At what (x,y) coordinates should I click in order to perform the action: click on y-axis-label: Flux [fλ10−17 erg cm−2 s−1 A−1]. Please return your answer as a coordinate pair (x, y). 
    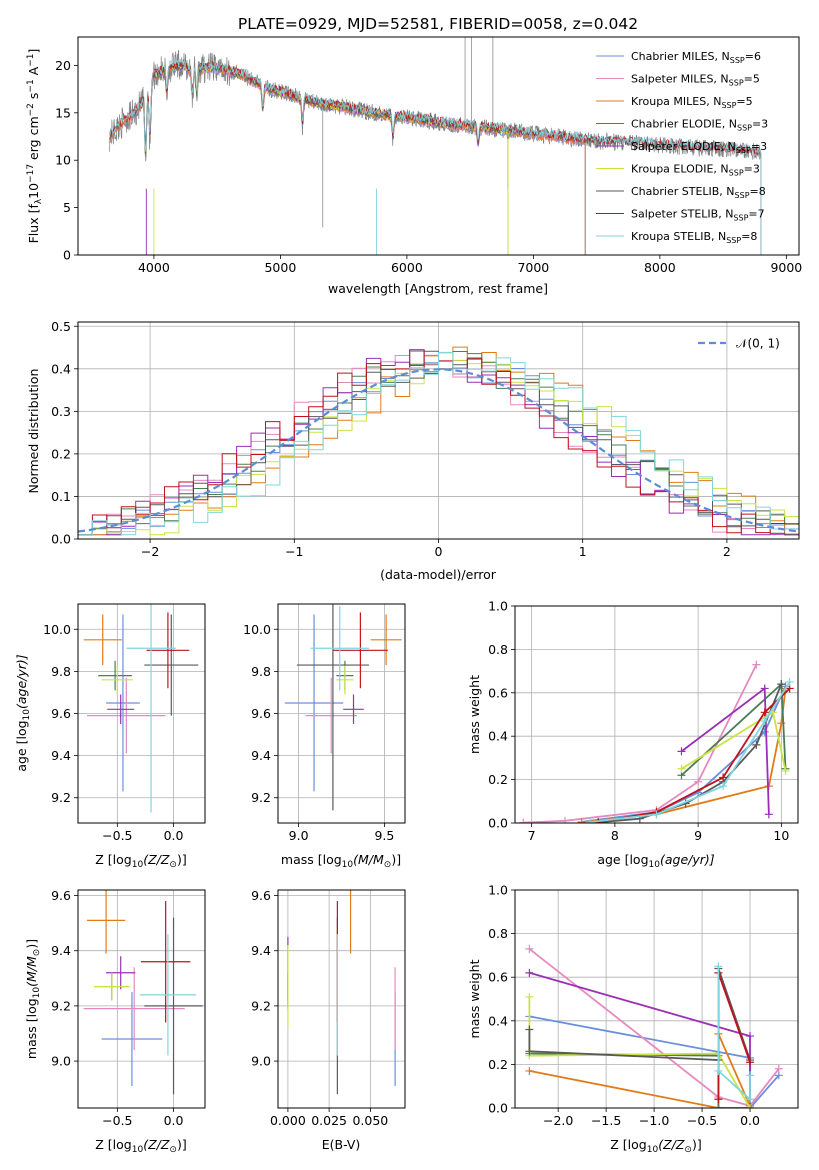
    Looking at the image, I should click on (35, 146).